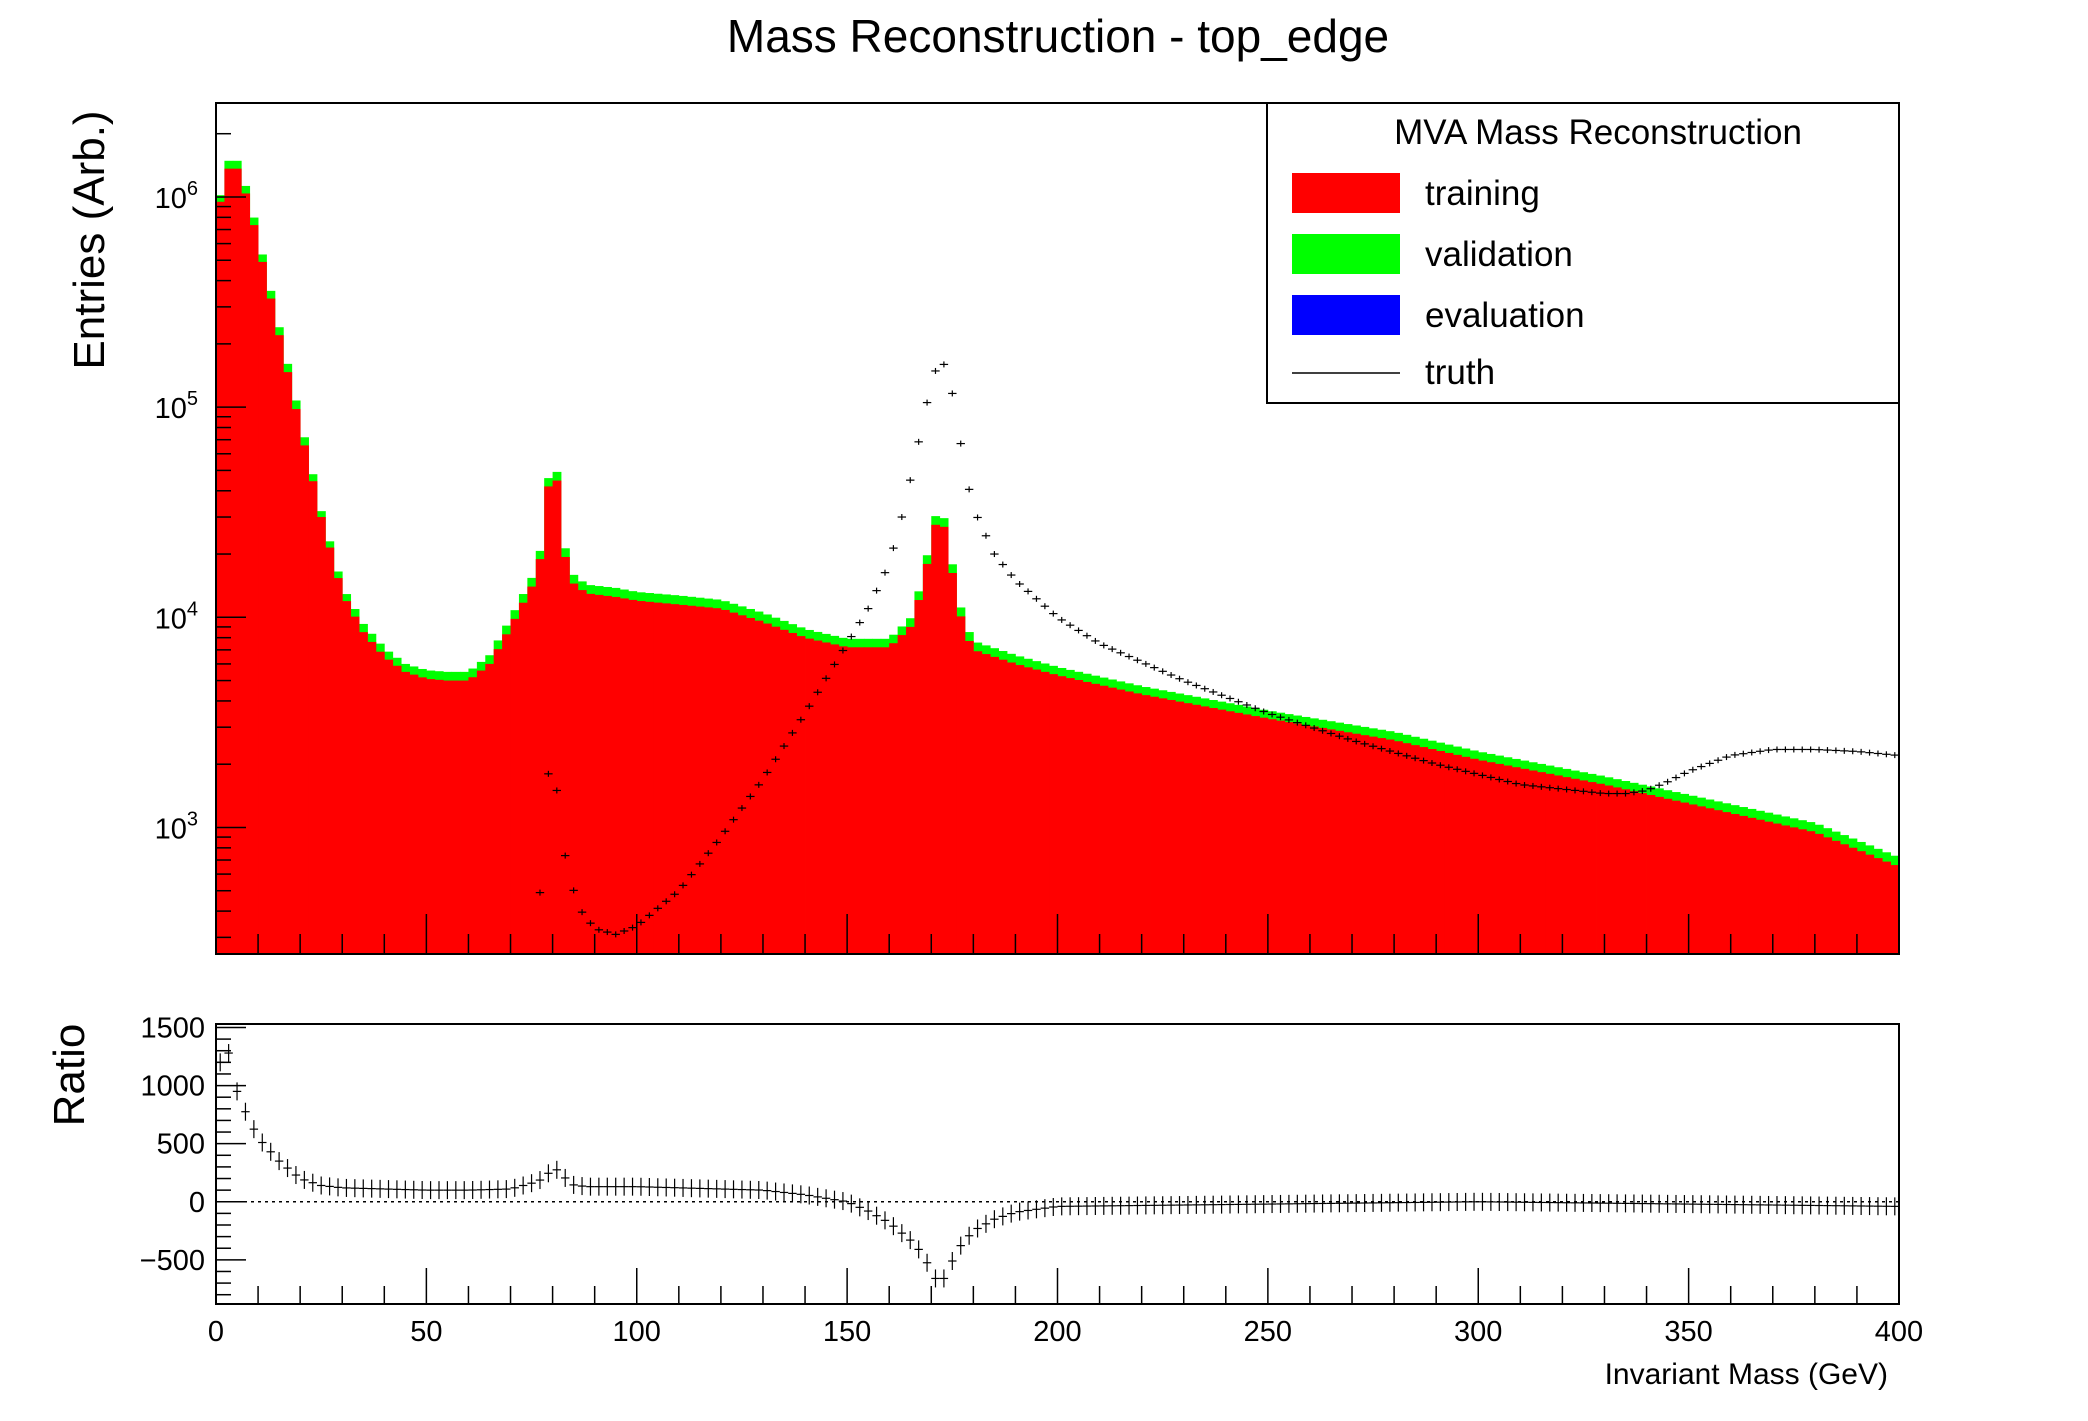 The width and height of the screenshot is (2088, 1421). What do you see at coordinates (1058, 36) in the screenshot?
I see `chart-title: Mass Reconstruction - top_edge` at bounding box center [1058, 36].